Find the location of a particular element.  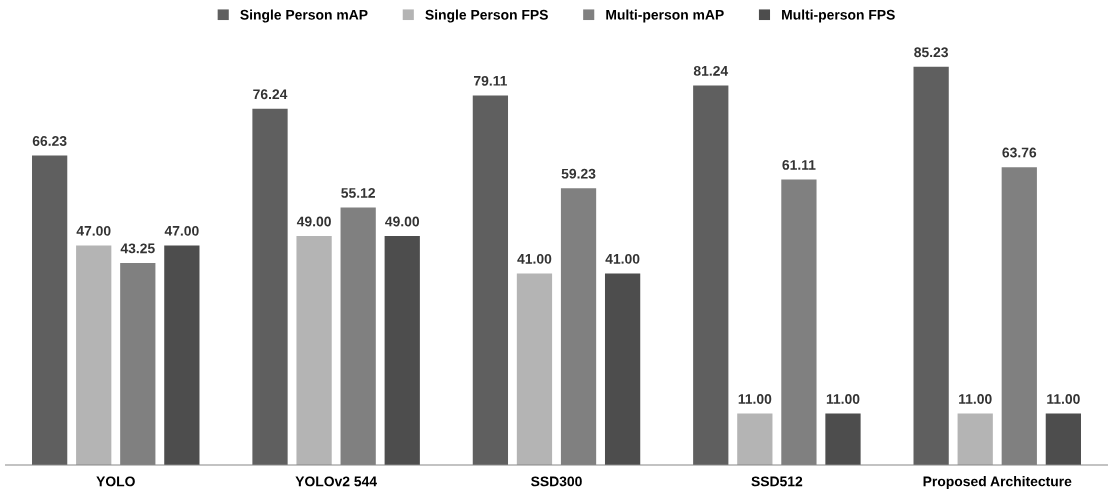

data-label: 55.12 is located at coordinates (358, 192).